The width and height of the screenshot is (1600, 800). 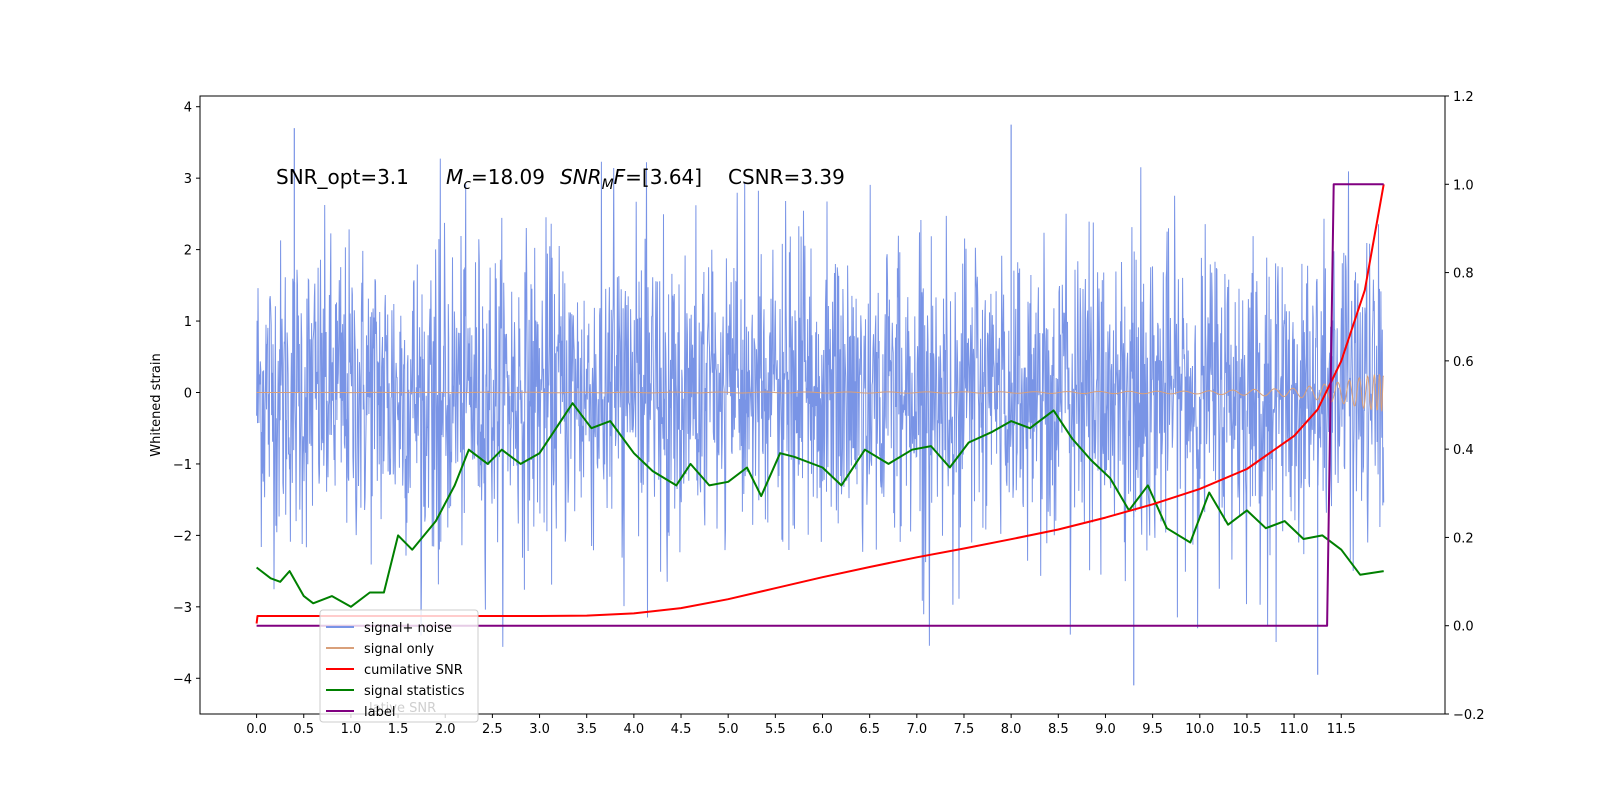 I want to click on annotation-mc-sub: c, so click(x=467, y=185).